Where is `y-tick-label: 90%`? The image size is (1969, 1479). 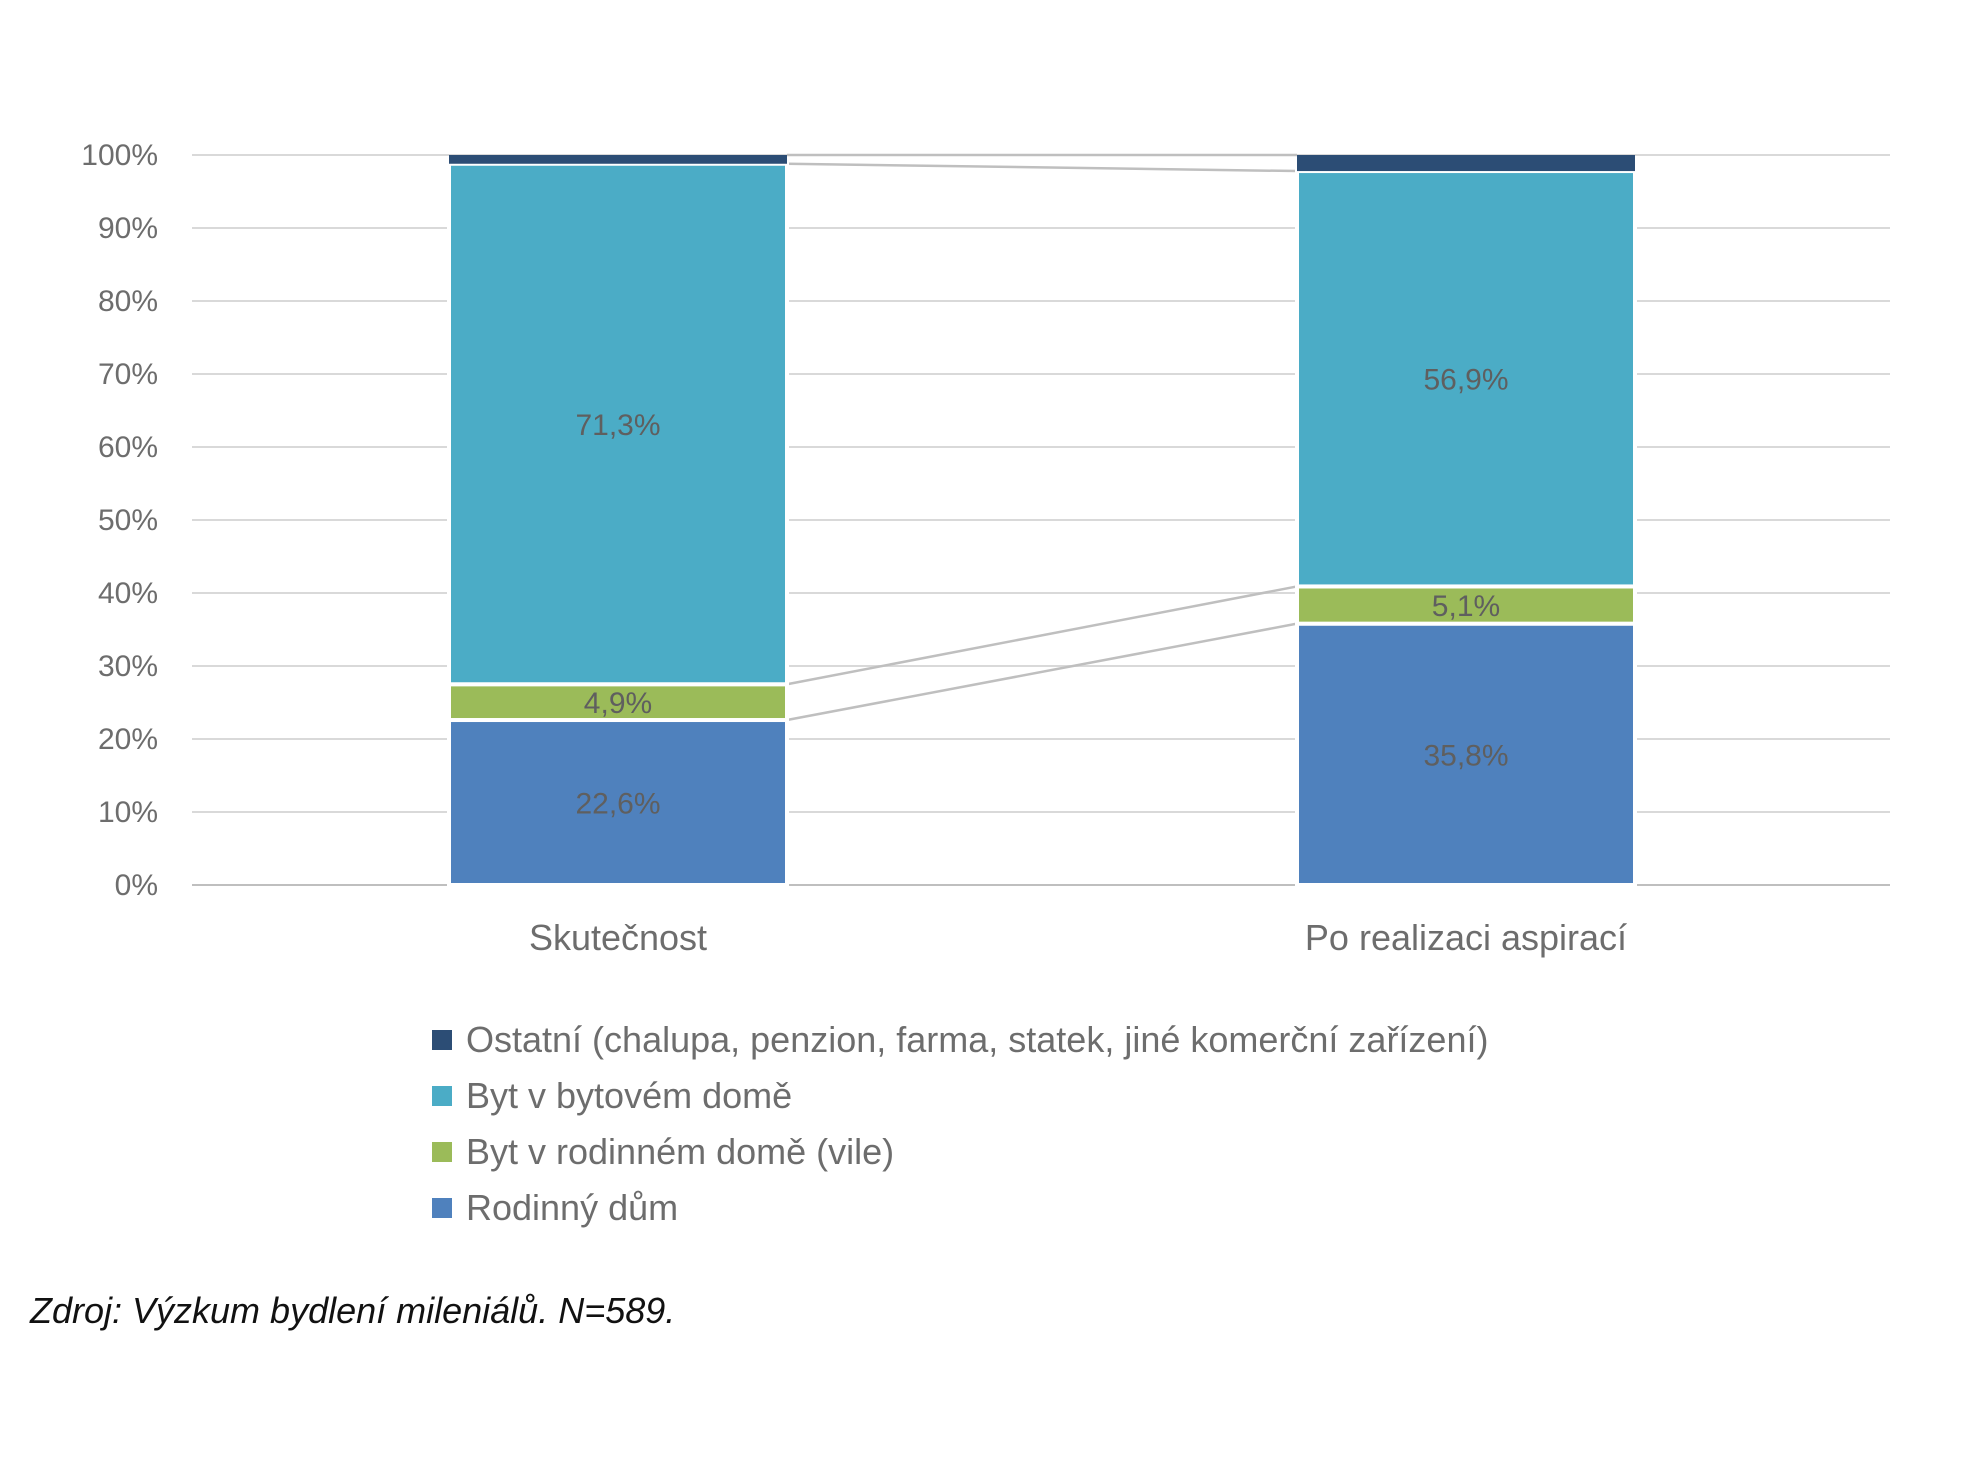 y-tick-label: 90% is located at coordinates (128, 228).